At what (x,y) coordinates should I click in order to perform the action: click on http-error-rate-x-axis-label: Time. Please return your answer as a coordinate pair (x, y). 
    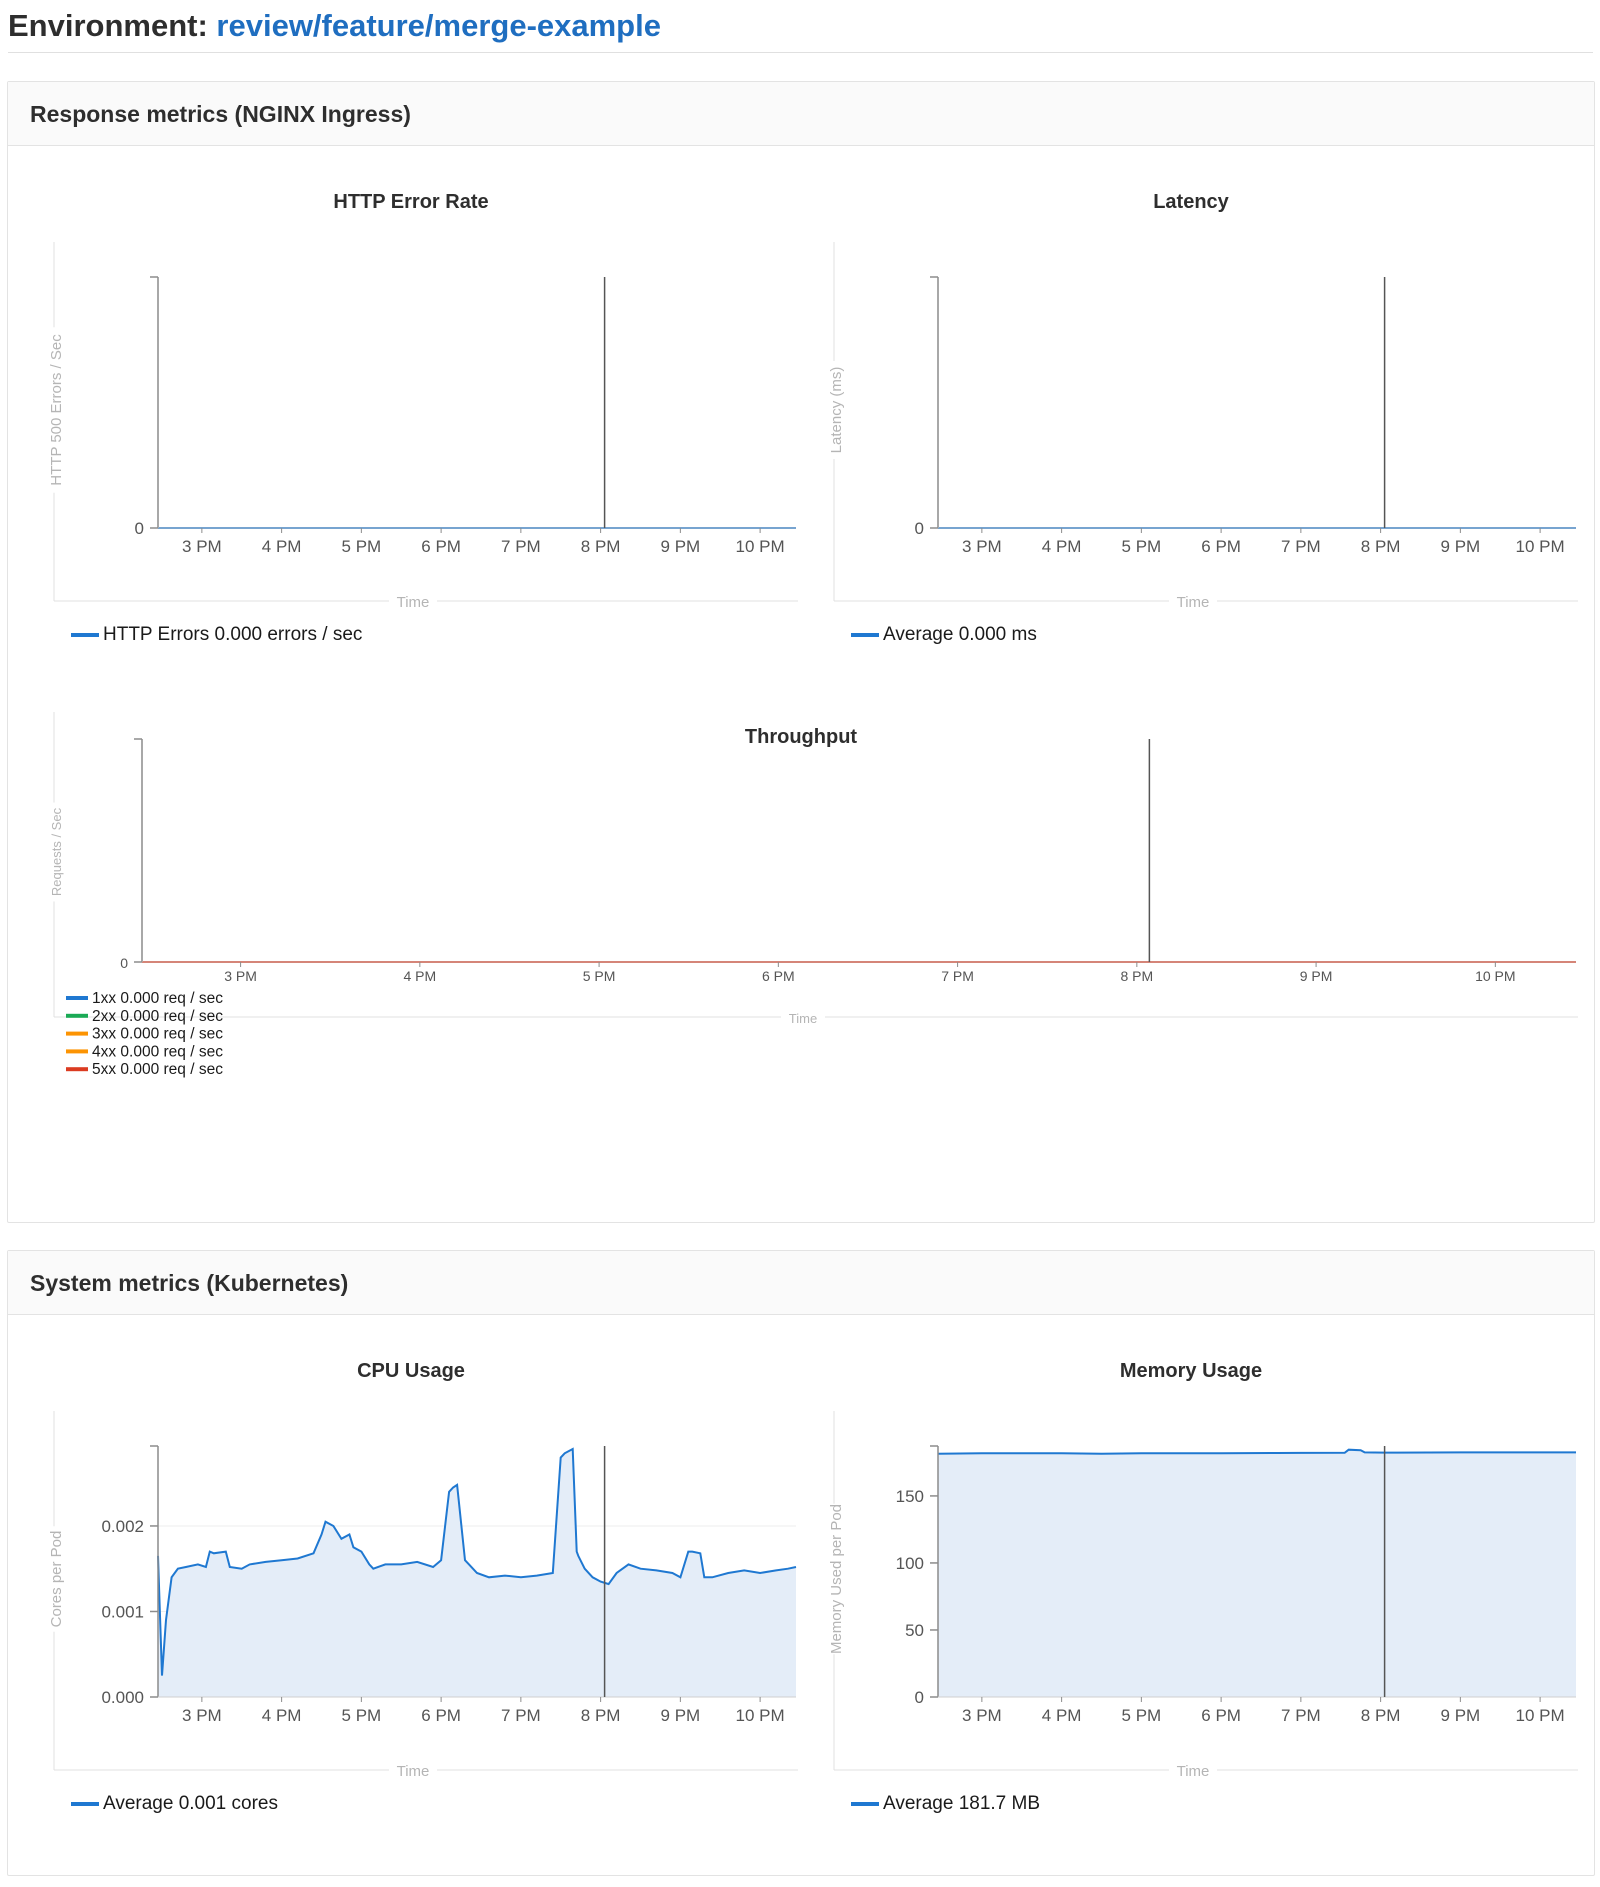
    Looking at the image, I should click on (413, 602).